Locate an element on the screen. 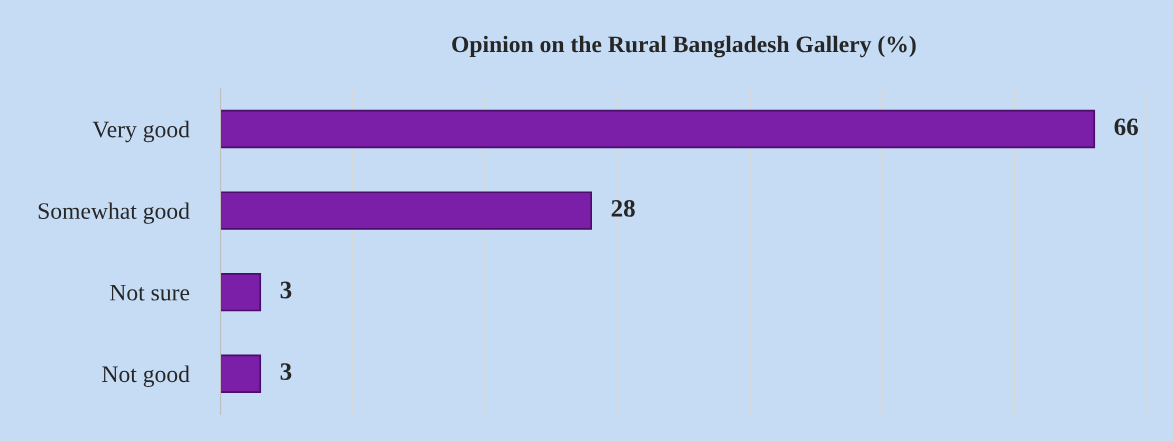 This screenshot has height=441, width=1173. y-tick-label: Somewhat good is located at coordinates (114, 213).